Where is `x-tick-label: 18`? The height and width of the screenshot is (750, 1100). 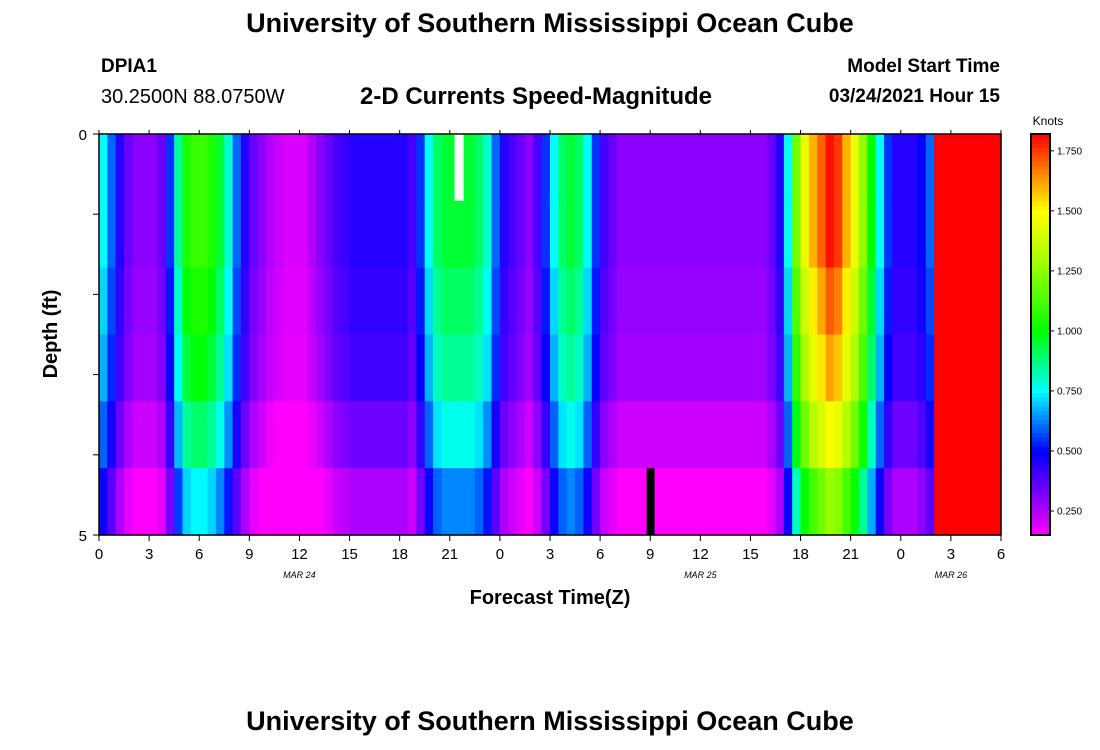 x-tick-label: 18 is located at coordinates (800, 554).